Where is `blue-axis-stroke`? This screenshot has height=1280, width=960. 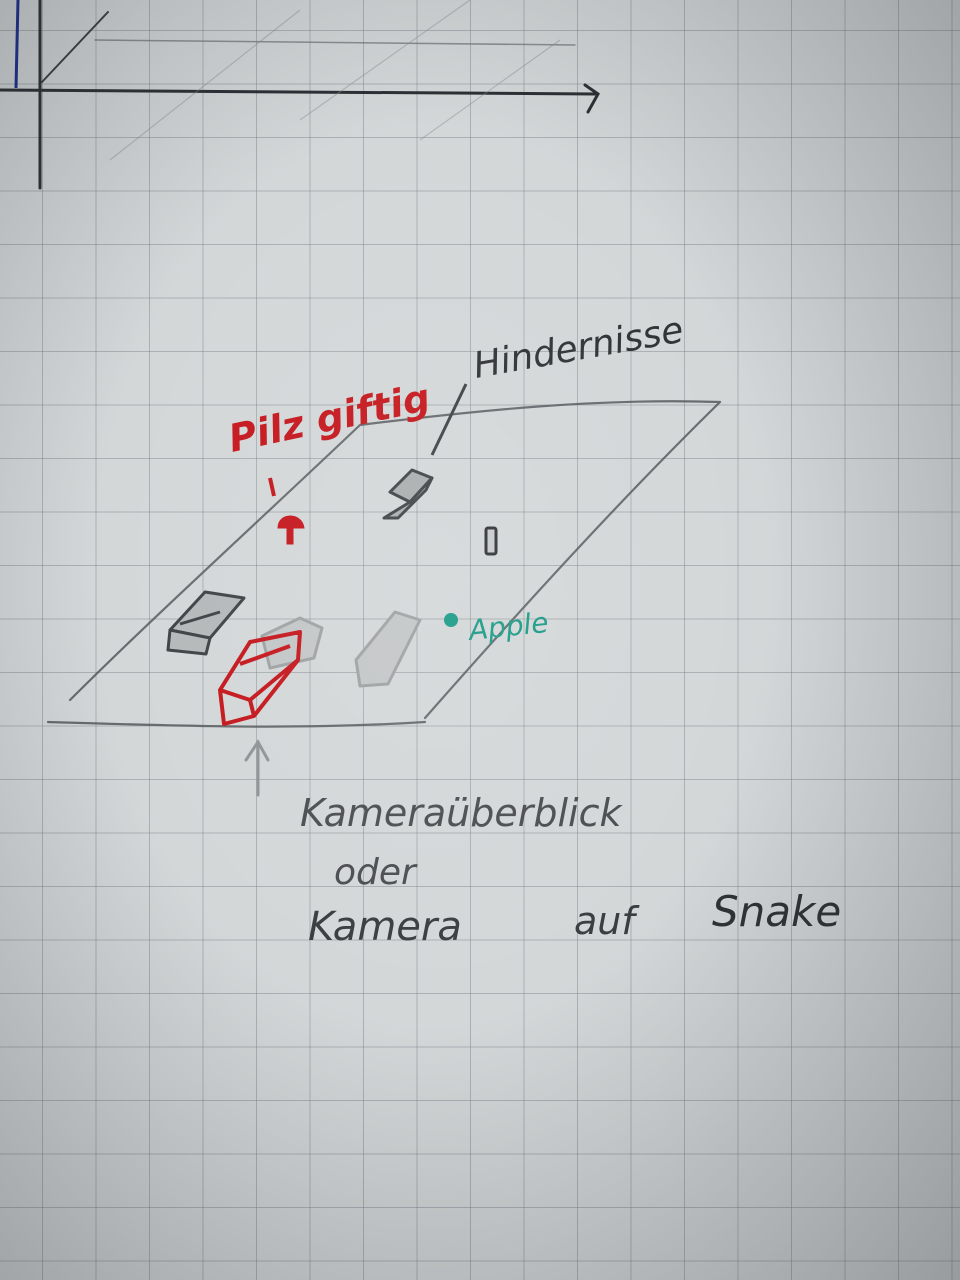 blue-axis-stroke is located at coordinates (17, 44).